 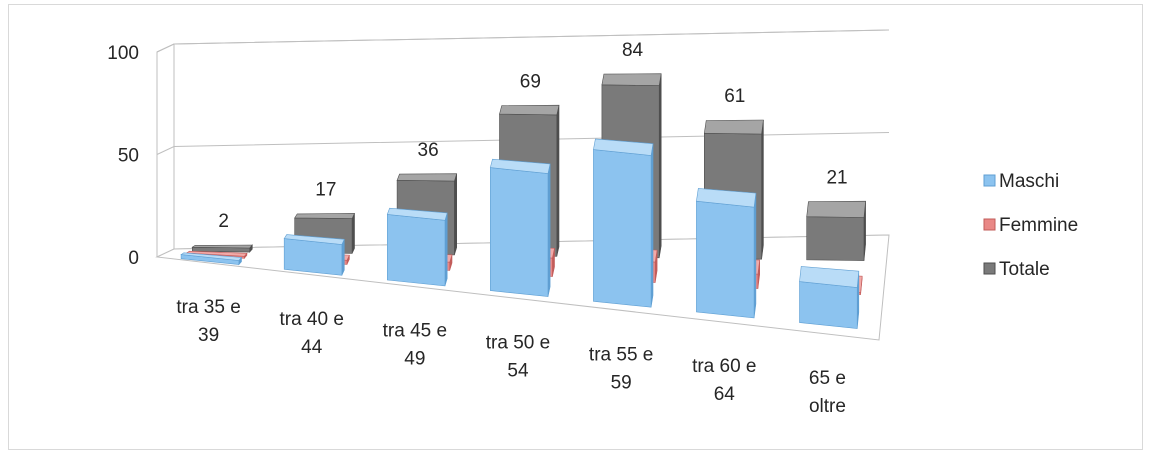 What do you see at coordinates (123, 53) in the screenshot?
I see `y-tick-label: 100` at bounding box center [123, 53].